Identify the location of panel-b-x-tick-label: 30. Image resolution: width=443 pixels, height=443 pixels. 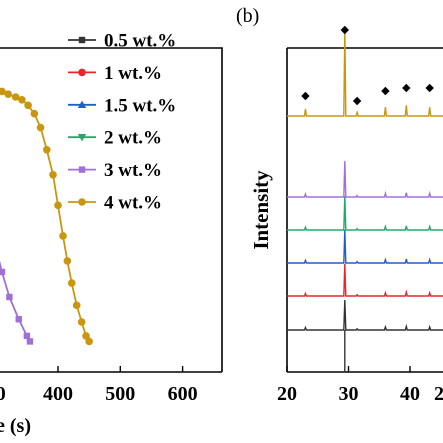
(349, 394).